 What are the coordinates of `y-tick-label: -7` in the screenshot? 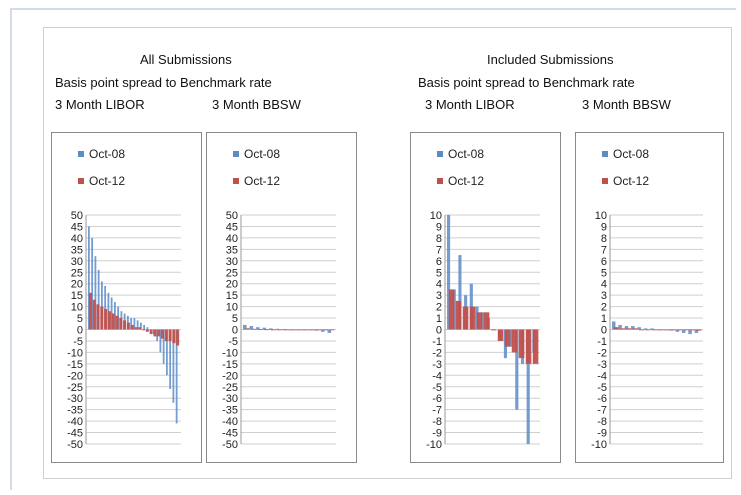 It's located at (602, 411).